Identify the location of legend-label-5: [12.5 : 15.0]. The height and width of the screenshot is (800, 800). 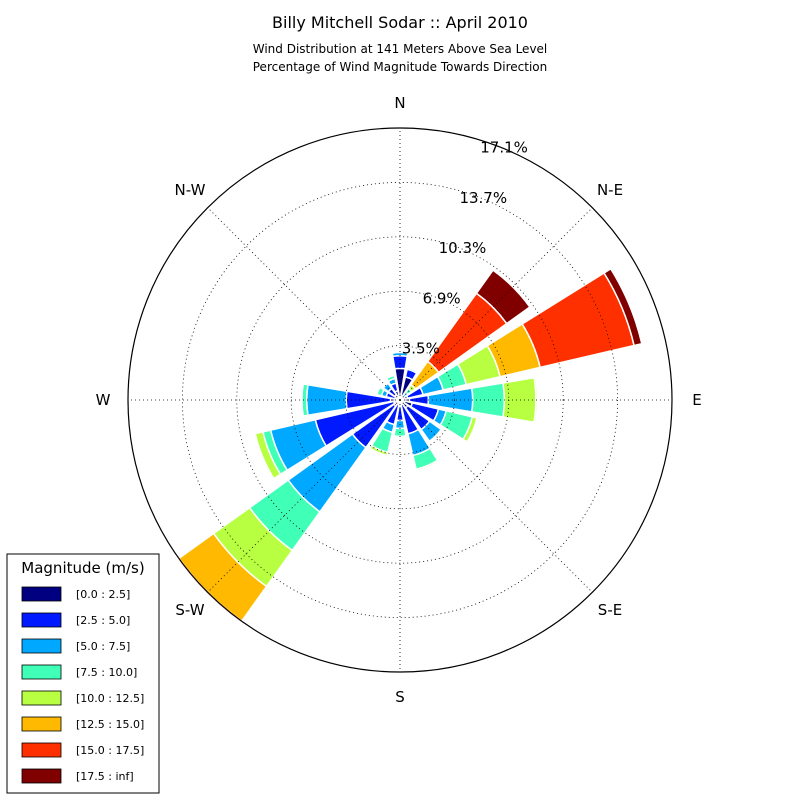
(110, 724).